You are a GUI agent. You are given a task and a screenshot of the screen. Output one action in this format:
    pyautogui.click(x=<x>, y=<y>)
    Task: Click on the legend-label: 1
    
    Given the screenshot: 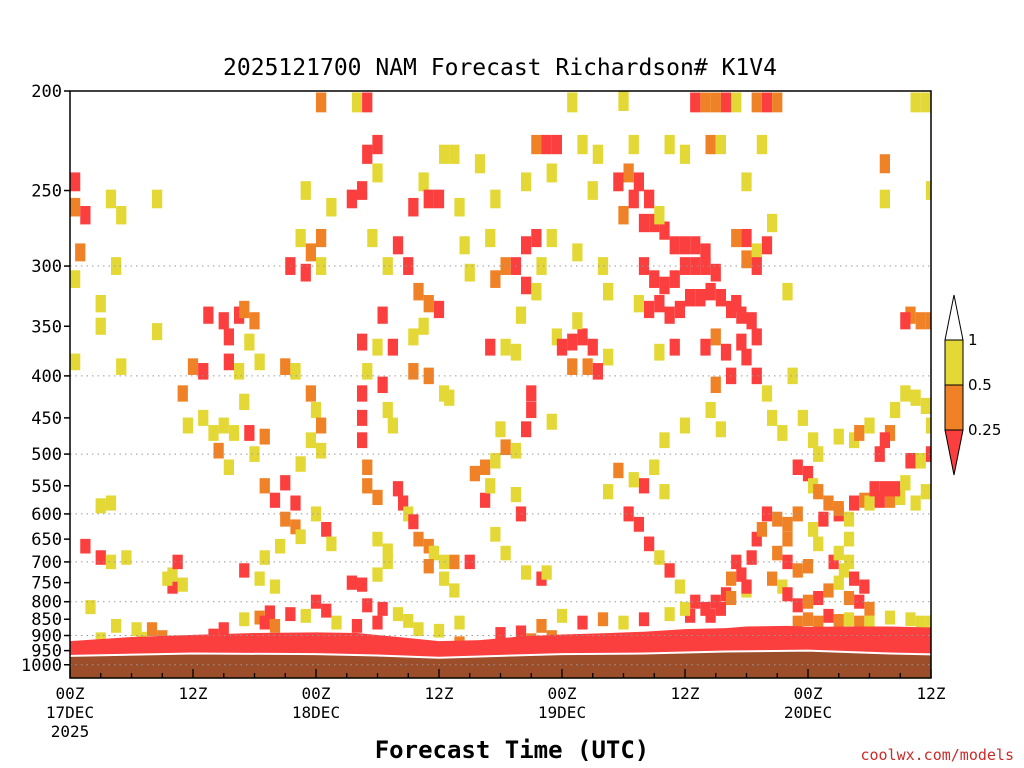 What is the action you would take?
    pyautogui.click(x=973, y=340)
    